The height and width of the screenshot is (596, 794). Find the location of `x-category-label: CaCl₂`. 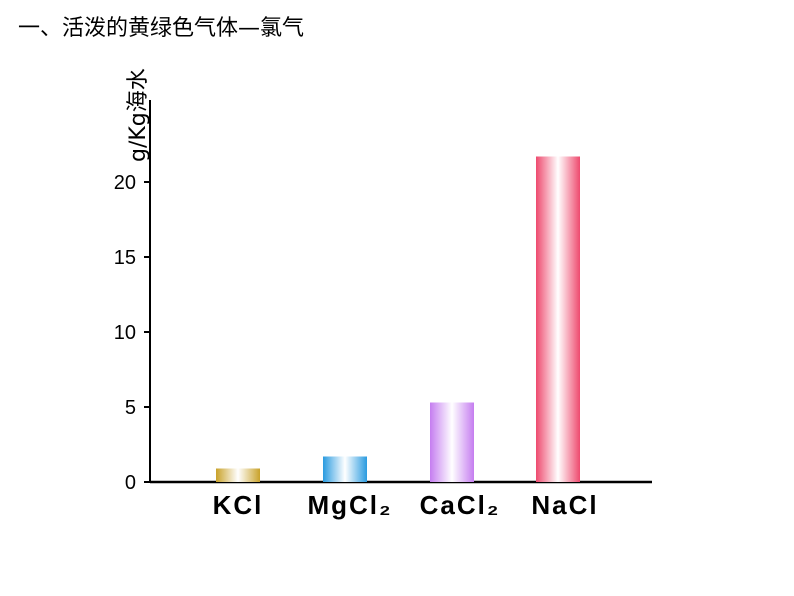

x-category-label: CaCl₂ is located at coordinates (460, 505).